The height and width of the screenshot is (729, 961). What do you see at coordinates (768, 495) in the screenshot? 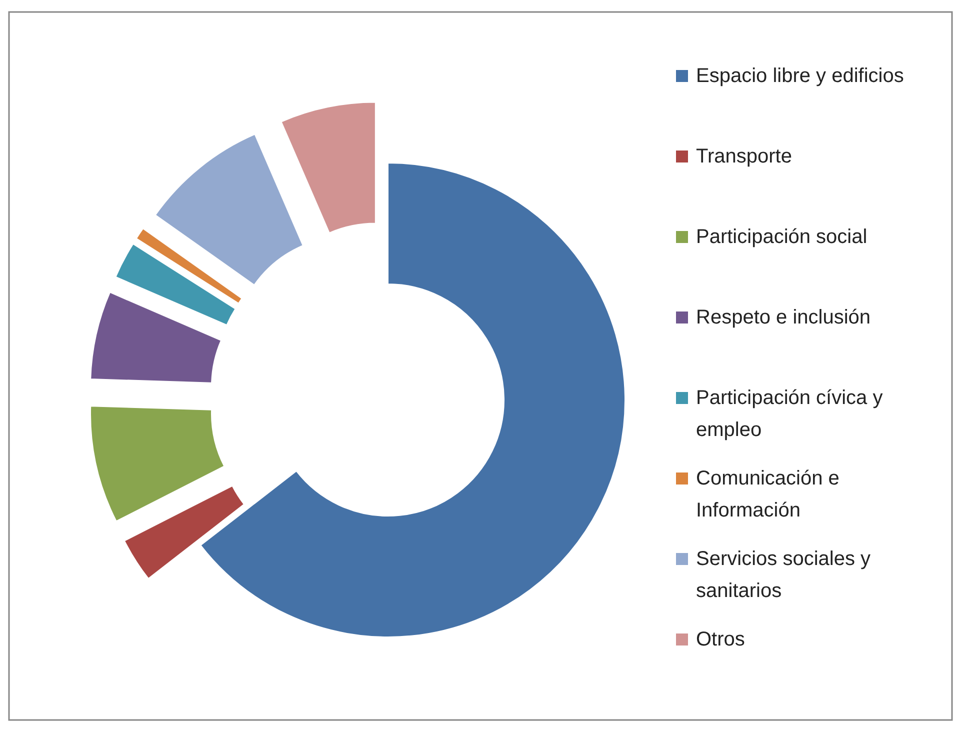
I see `legend-label: Comunicación e Información` at bounding box center [768, 495].